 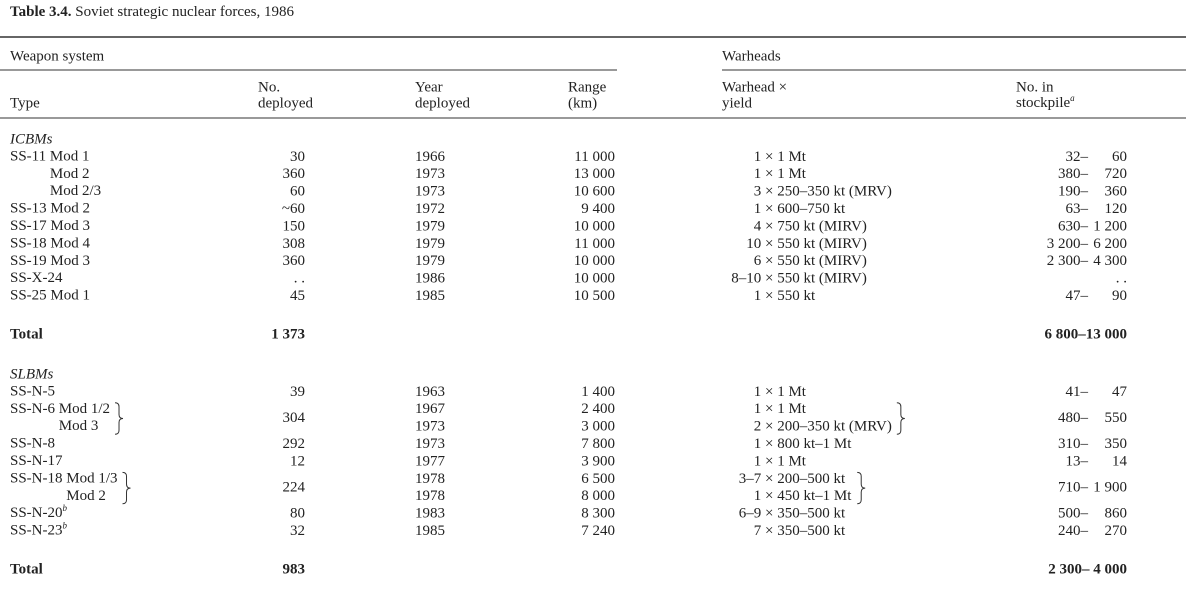 I want to click on range-km: 2 400, so click(x=598, y=409).